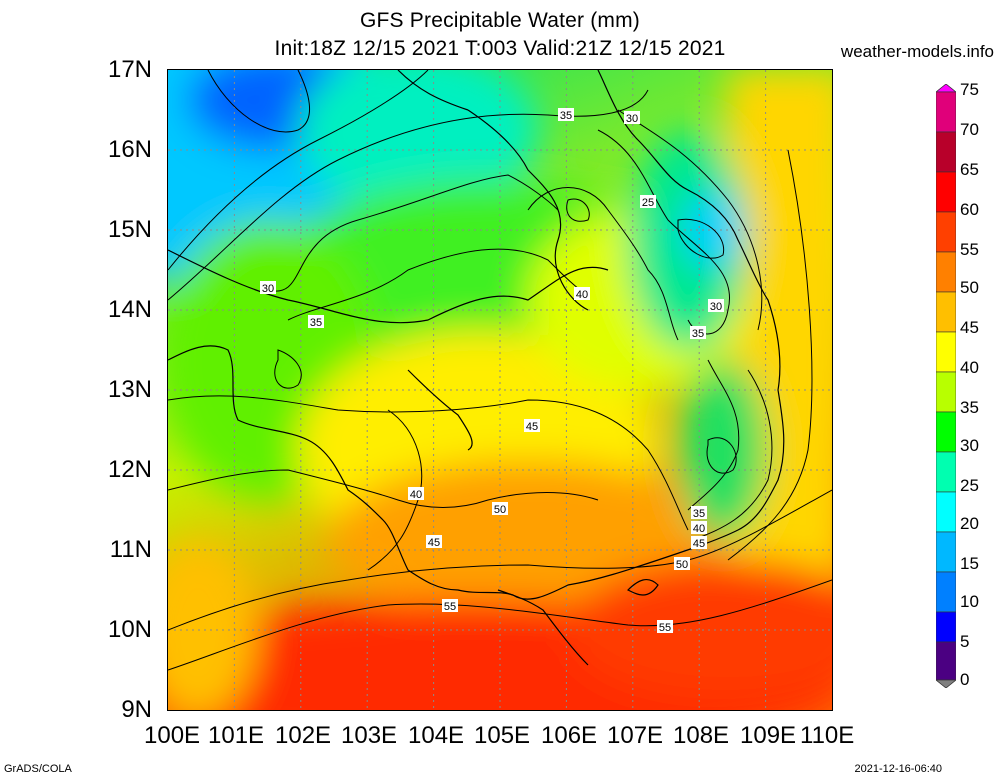 Image resolution: width=1000 pixels, height=779 pixels. What do you see at coordinates (969, 287) in the screenshot?
I see `colorbar-label: 50` at bounding box center [969, 287].